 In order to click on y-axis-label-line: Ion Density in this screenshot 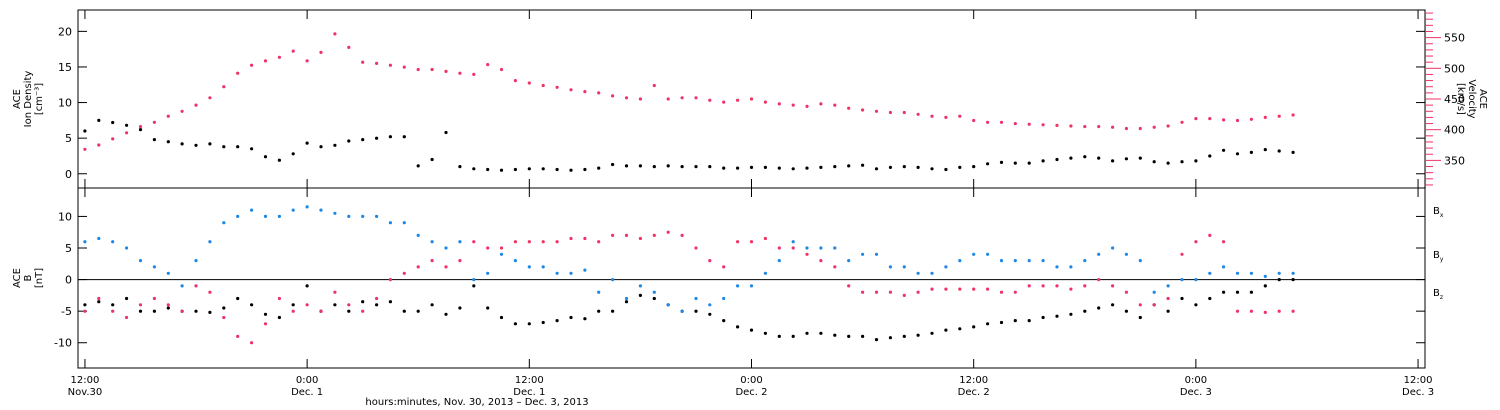, I will do `click(28, 99)`.